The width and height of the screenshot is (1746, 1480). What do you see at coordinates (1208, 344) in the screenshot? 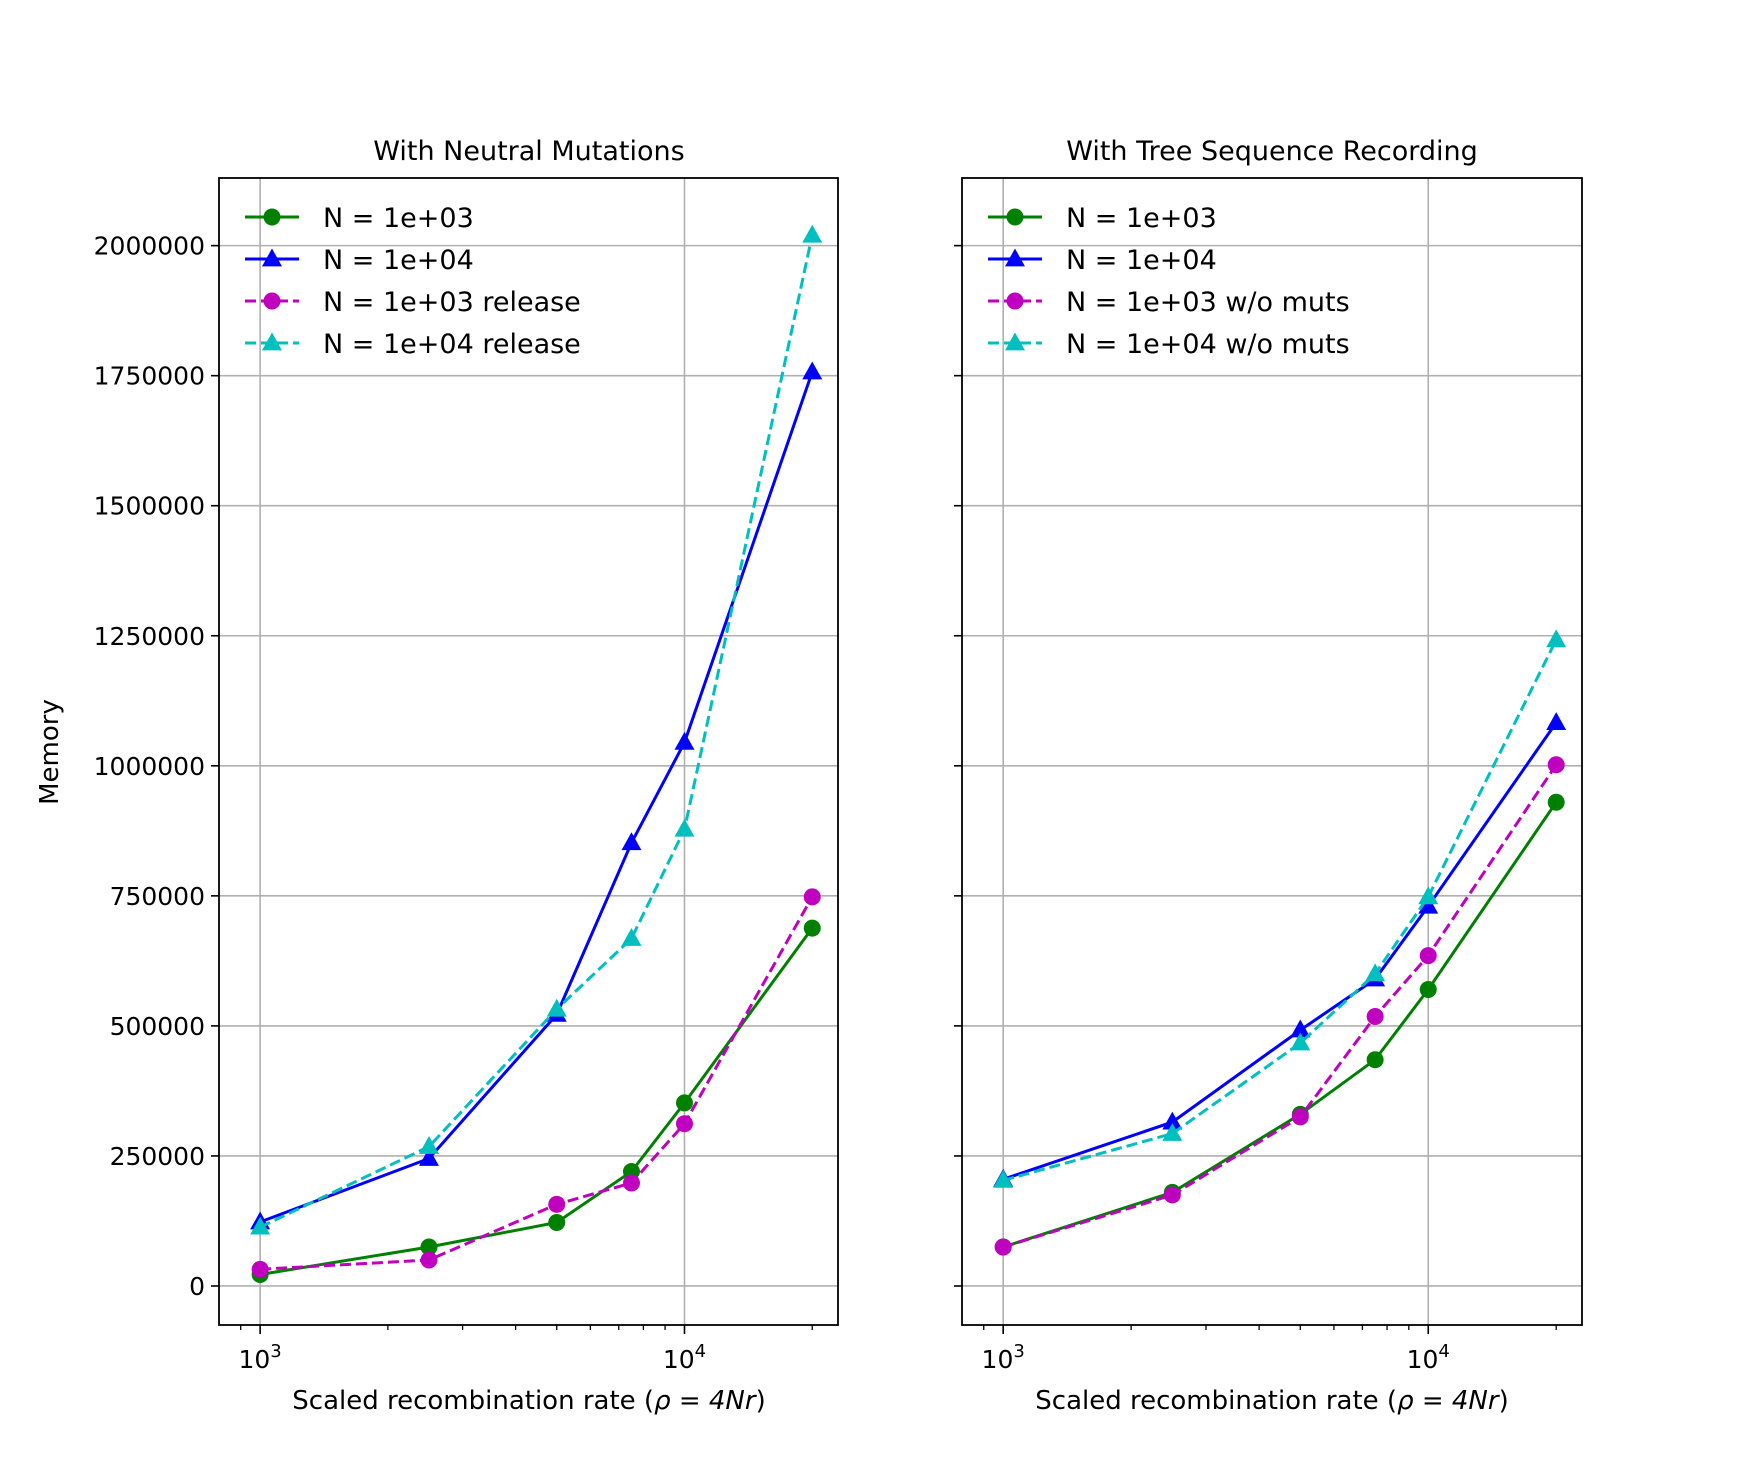
I see `legend-label: N = 1e+04 w/o muts` at bounding box center [1208, 344].